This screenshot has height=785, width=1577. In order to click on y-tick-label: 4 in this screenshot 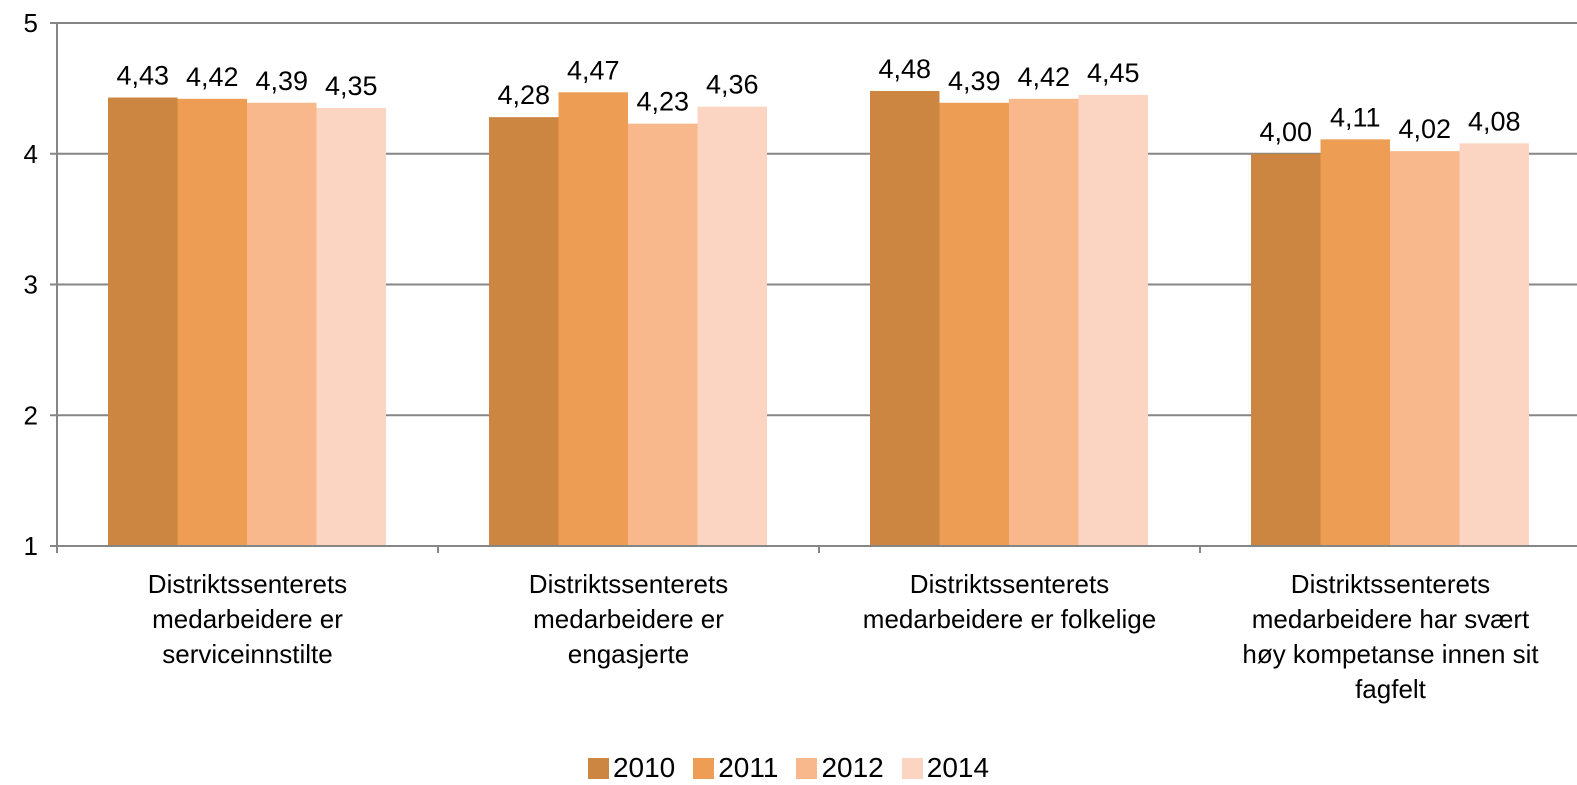, I will do `click(31, 154)`.